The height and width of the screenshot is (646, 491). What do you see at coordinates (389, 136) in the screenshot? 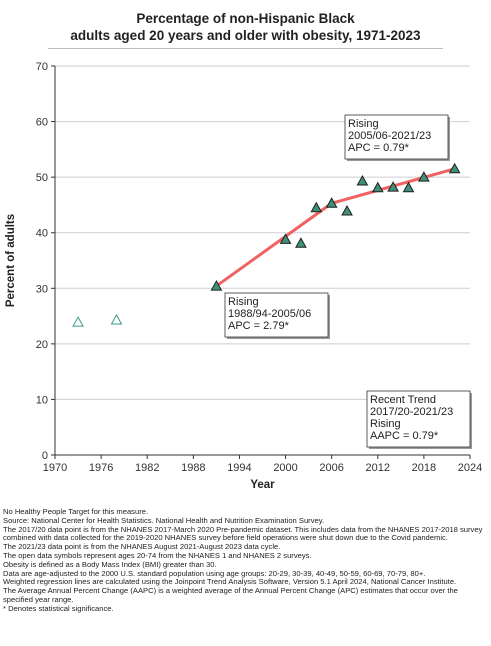
I see `annotation-text: 2005/06-2021/23` at bounding box center [389, 136].